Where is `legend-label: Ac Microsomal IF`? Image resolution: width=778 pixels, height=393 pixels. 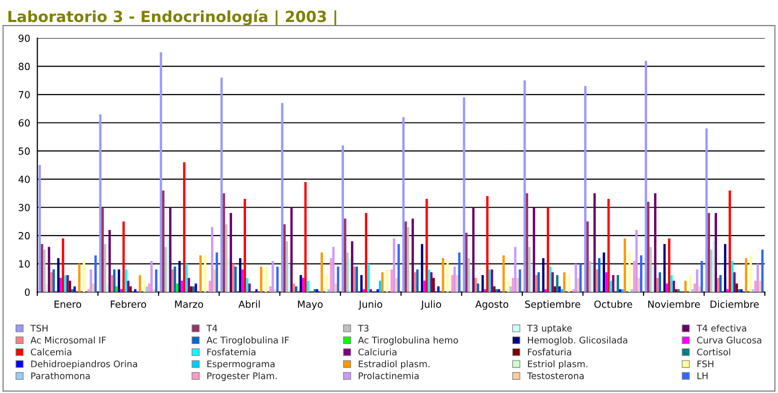 legend-label: Ac Microsomal IF is located at coordinates (68, 340).